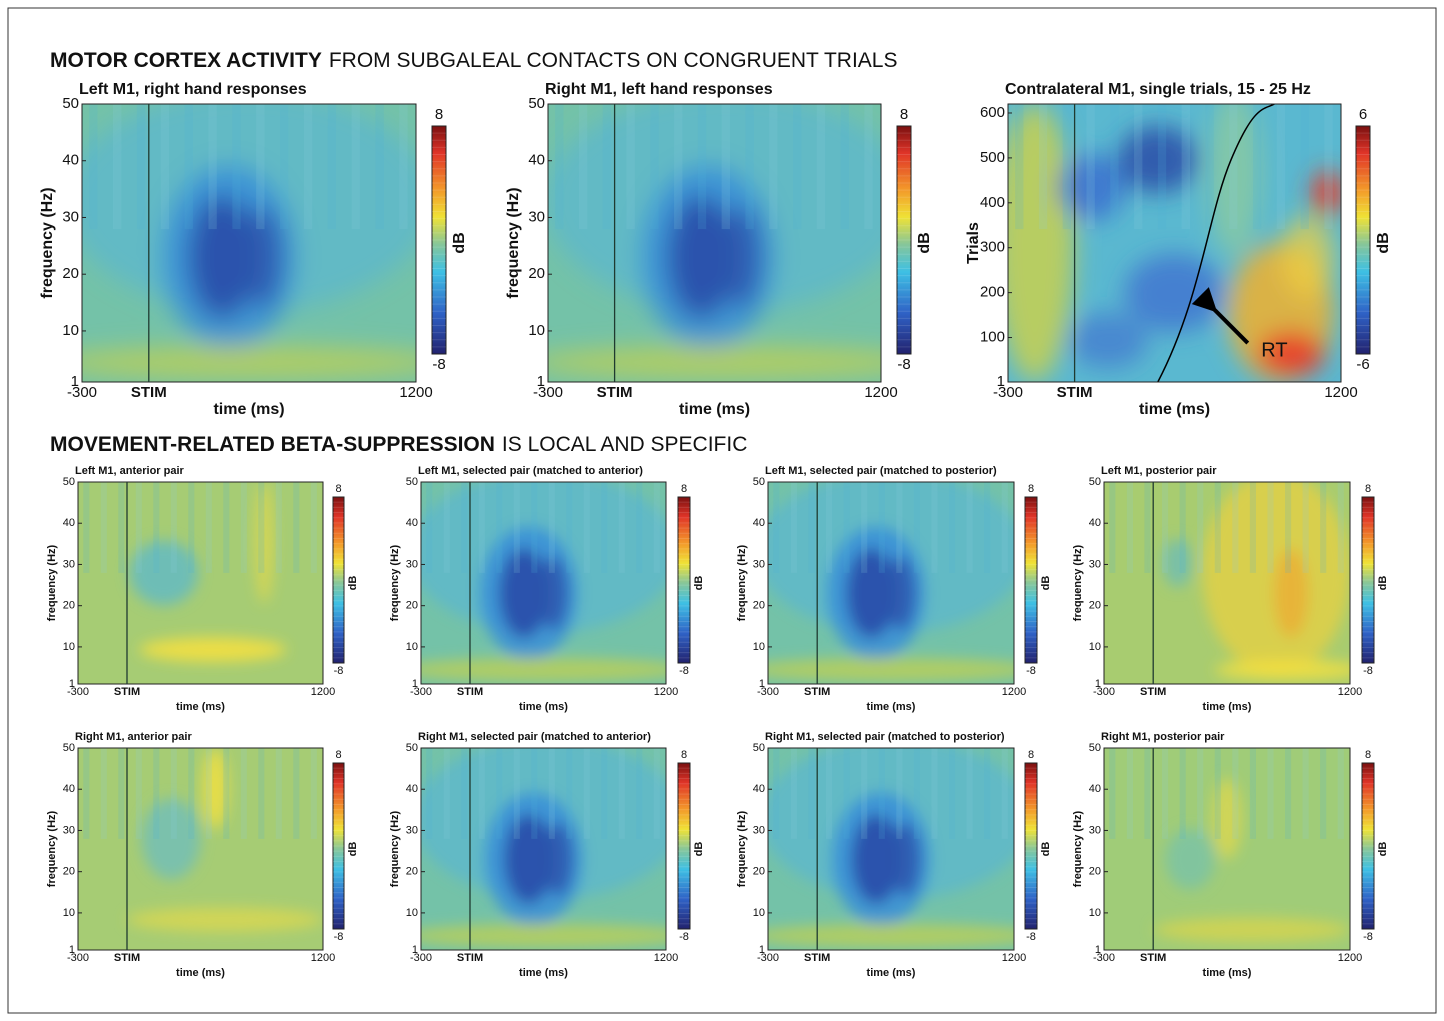 This screenshot has height=1021, width=1444. I want to click on x-axis-label: time (ms), so click(1227, 707).